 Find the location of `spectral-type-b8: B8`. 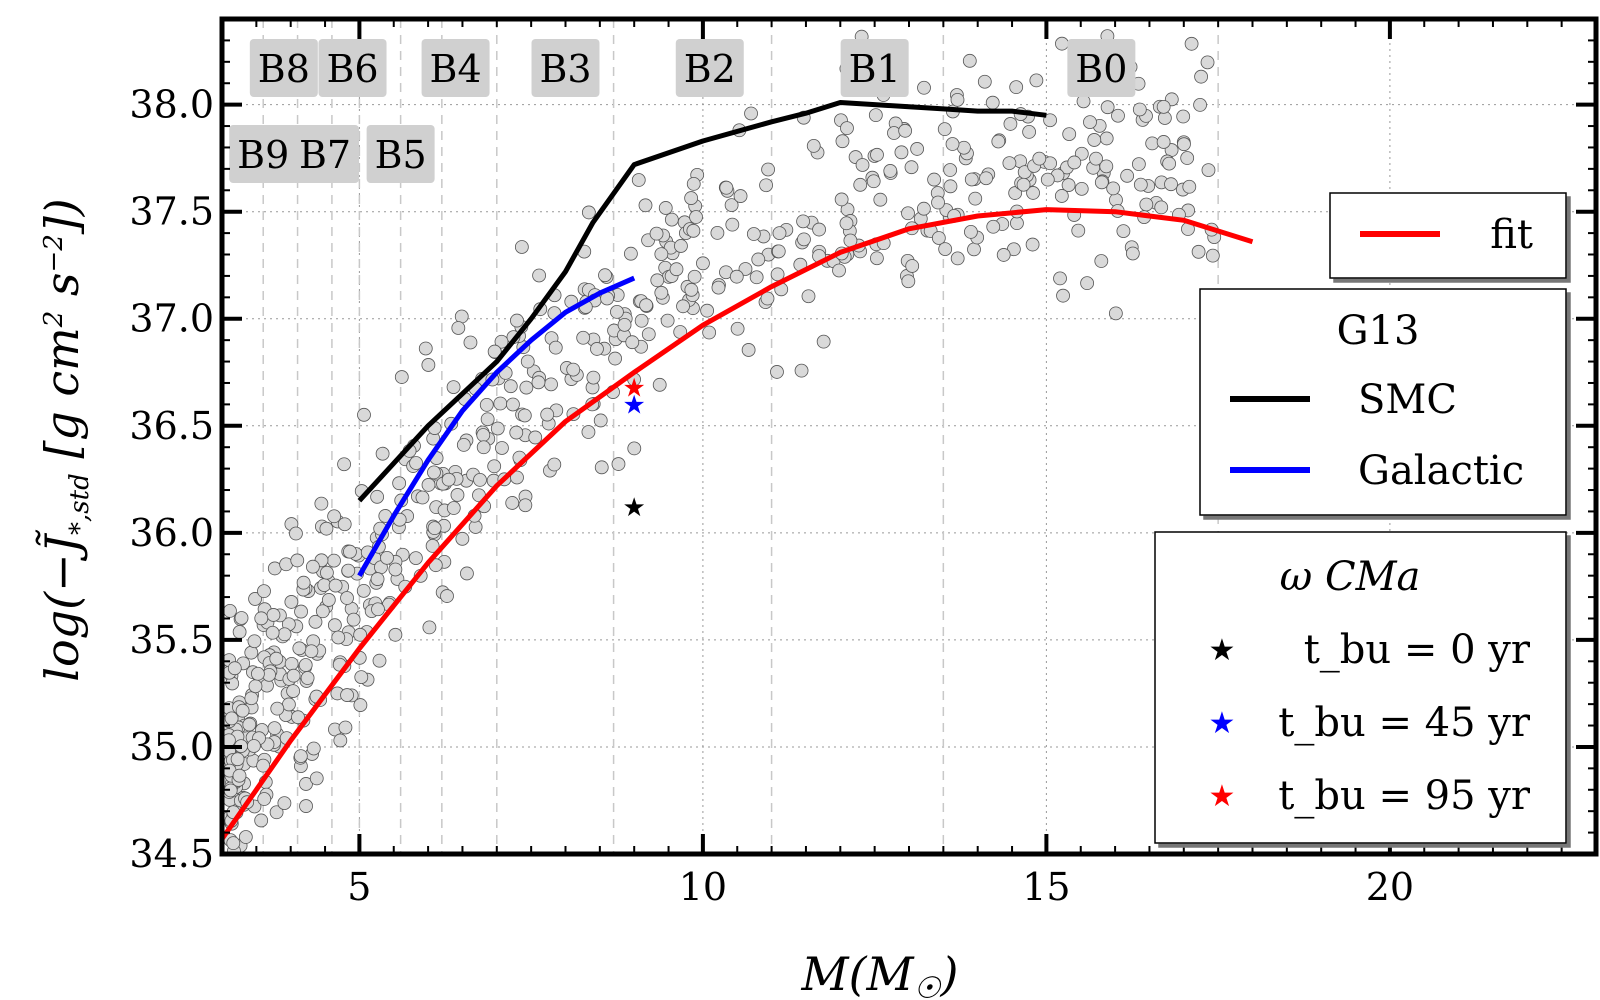

spectral-type-b8: B8 is located at coordinates (283, 68).